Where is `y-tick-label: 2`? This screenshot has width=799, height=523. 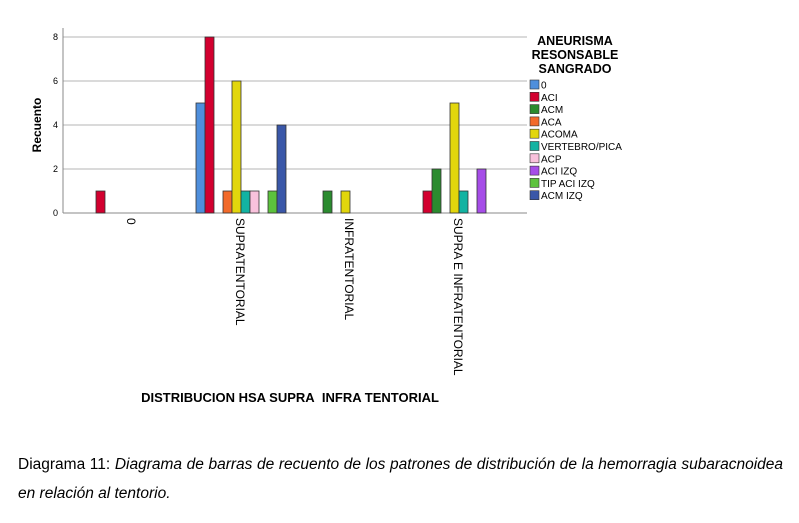
y-tick-label: 2 is located at coordinates (55, 169).